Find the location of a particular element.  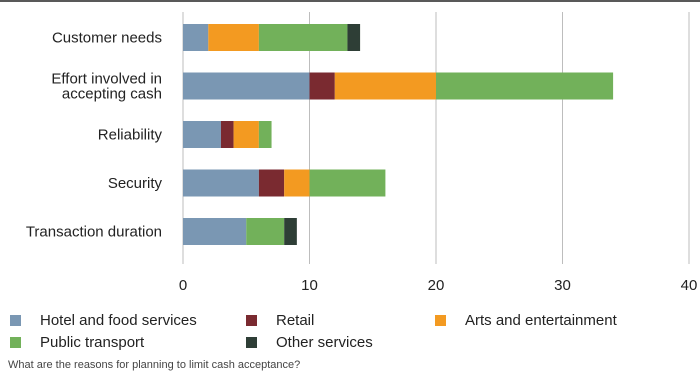

x-tick-label: 30 is located at coordinates (562, 285).